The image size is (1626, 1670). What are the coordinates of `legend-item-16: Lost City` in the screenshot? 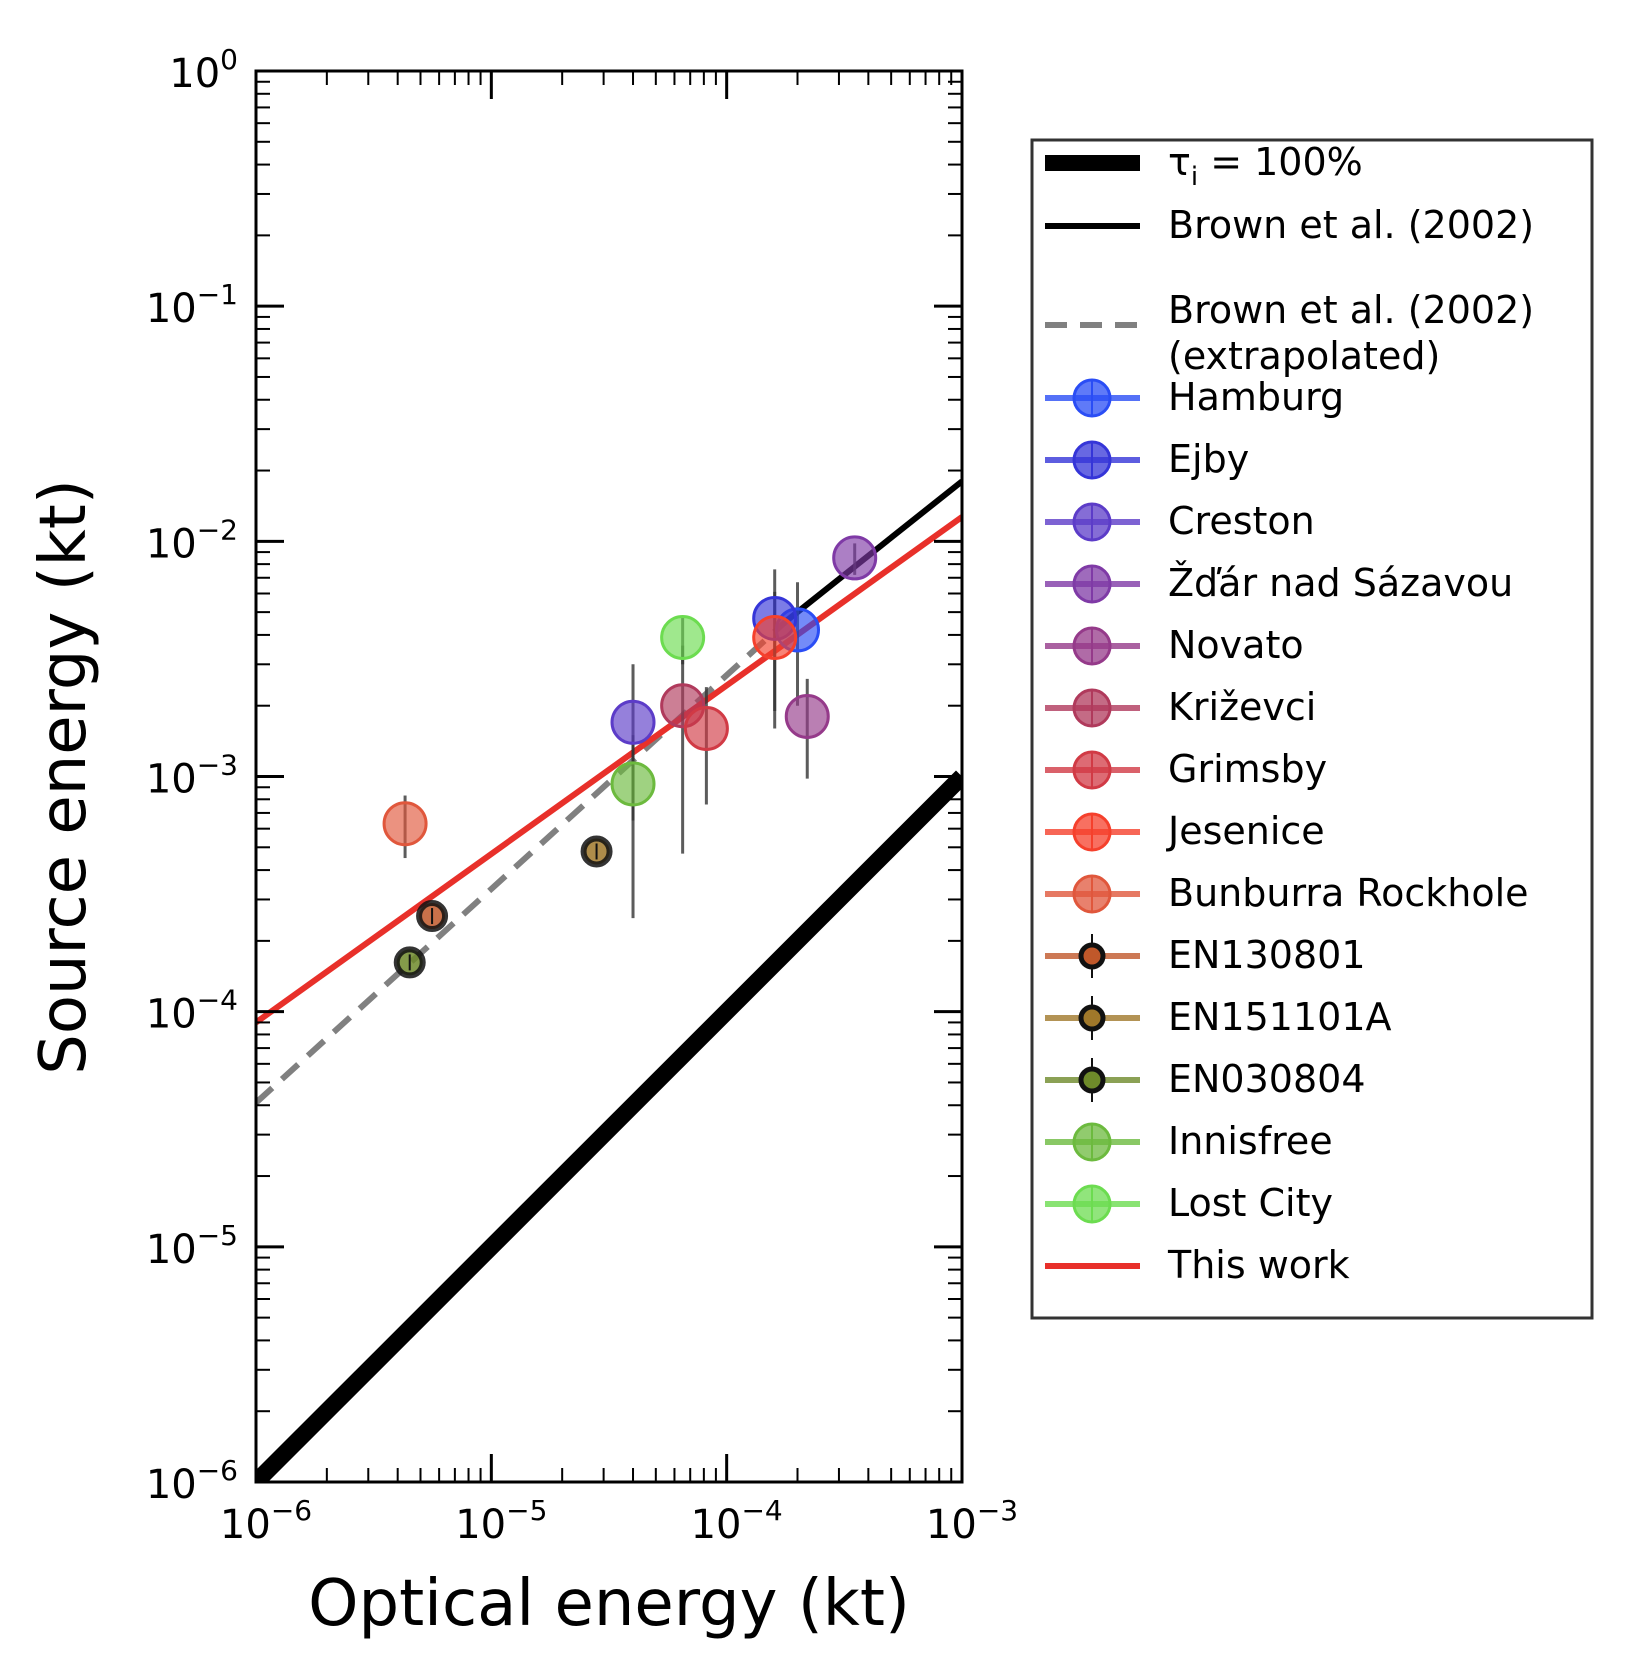 It's located at (1189, 1203).